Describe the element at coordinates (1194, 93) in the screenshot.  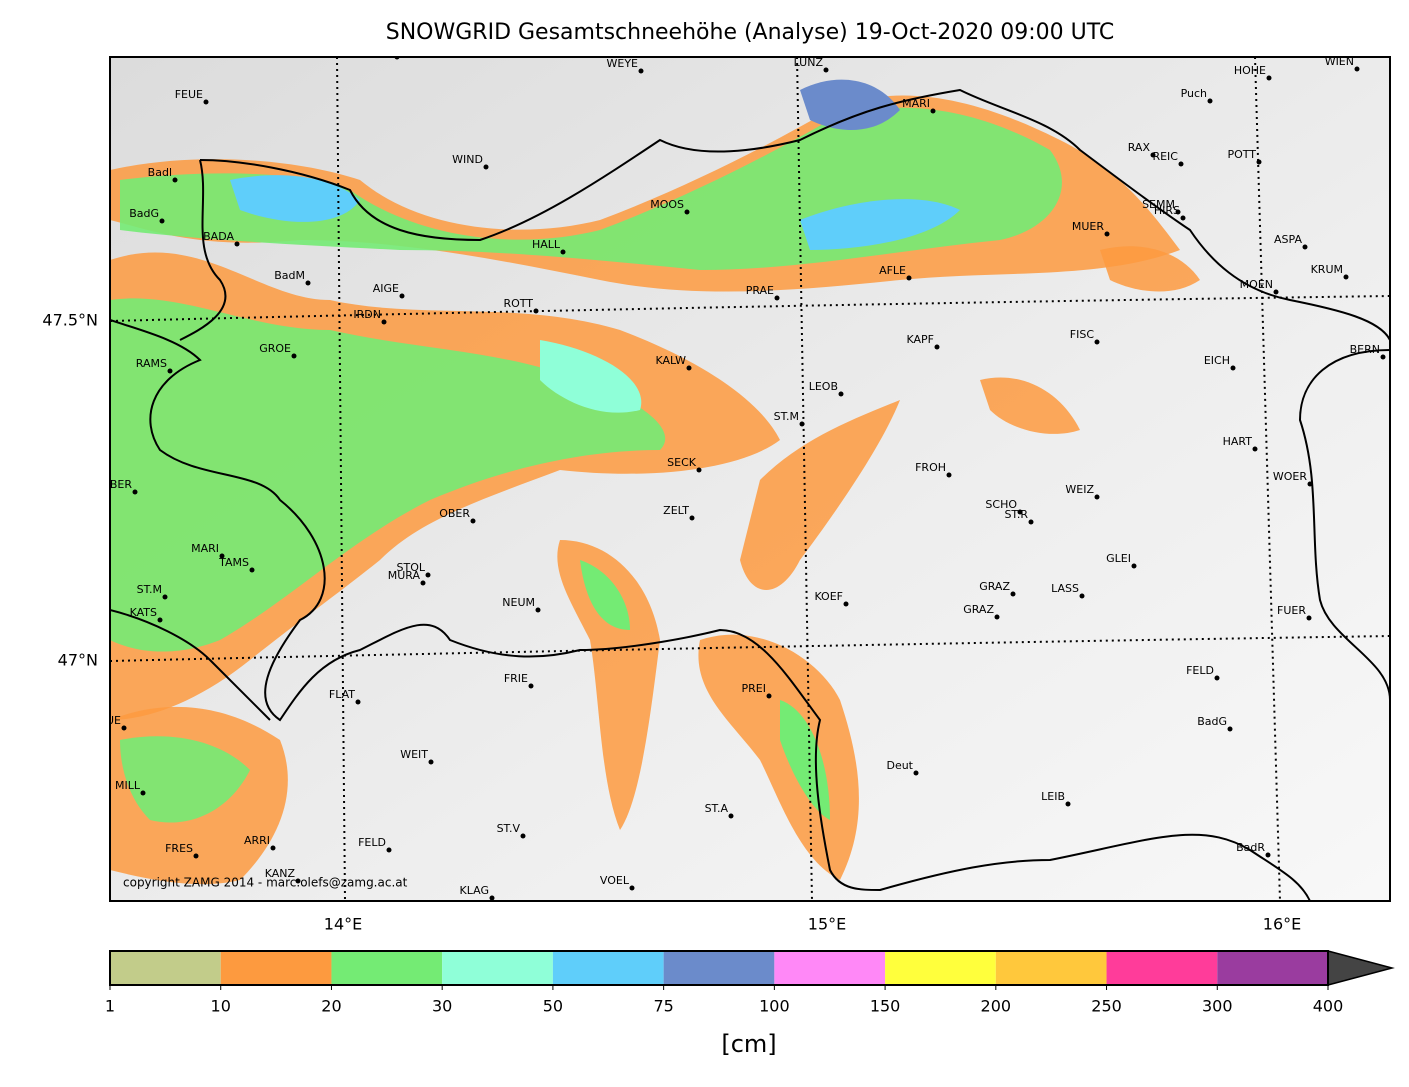
I see `station-label: Puch` at that location.